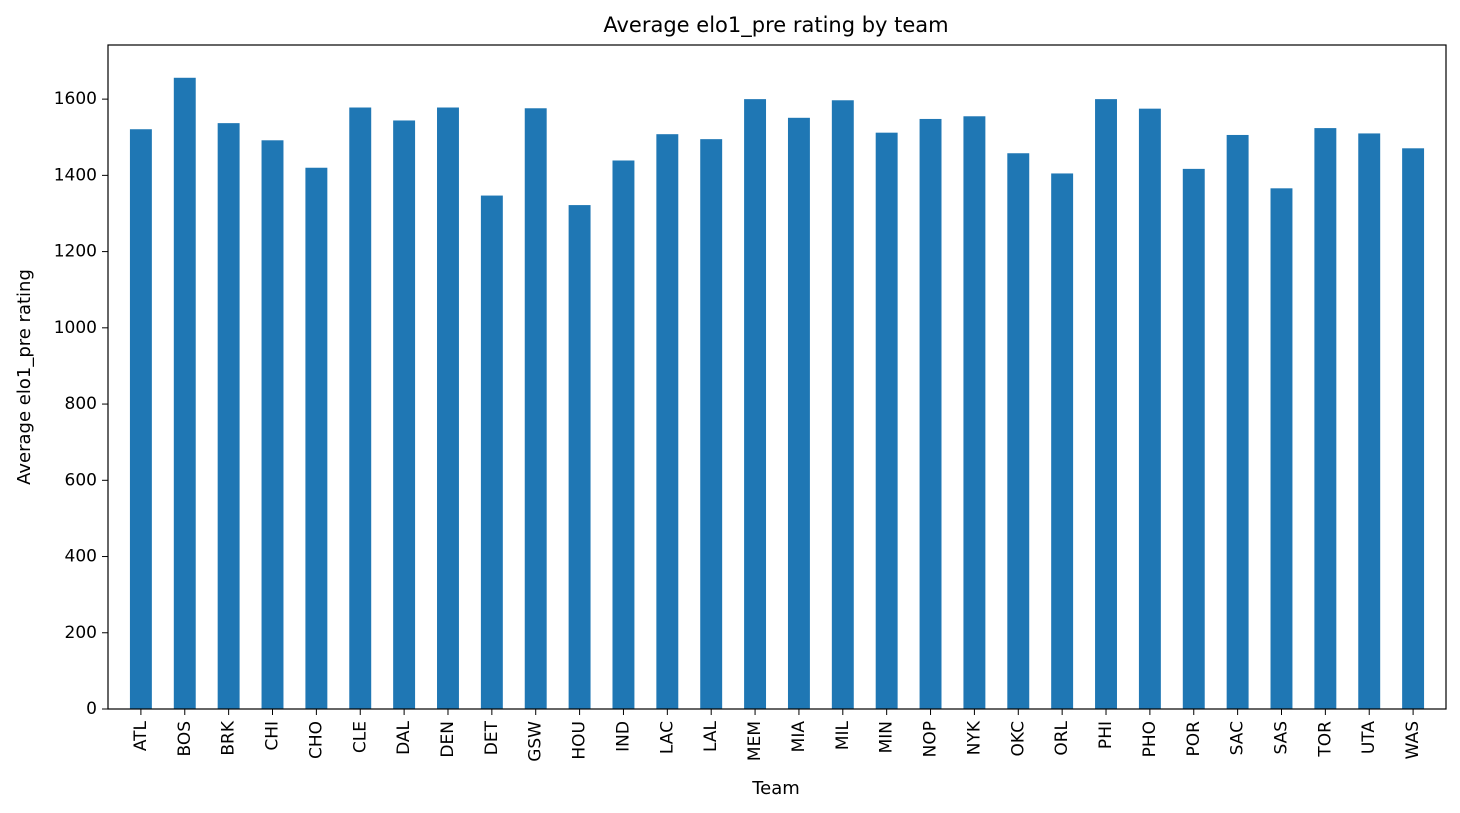 The height and width of the screenshot is (813, 1460). What do you see at coordinates (185, 739) in the screenshot?
I see `x-tick-label: BOS` at bounding box center [185, 739].